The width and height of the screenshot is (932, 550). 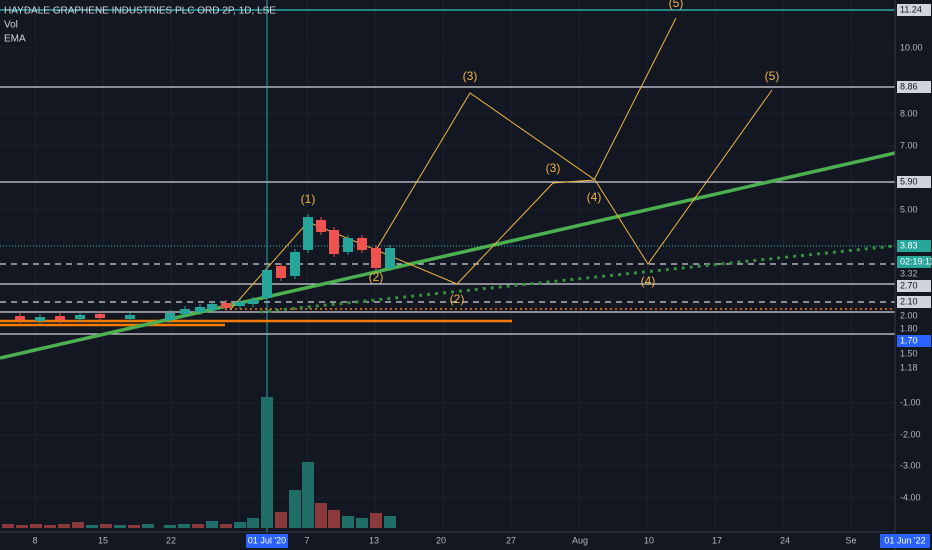 What do you see at coordinates (466, 541) in the screenshot?
I see `time-axis-bg` at bounding box center [466, 541].